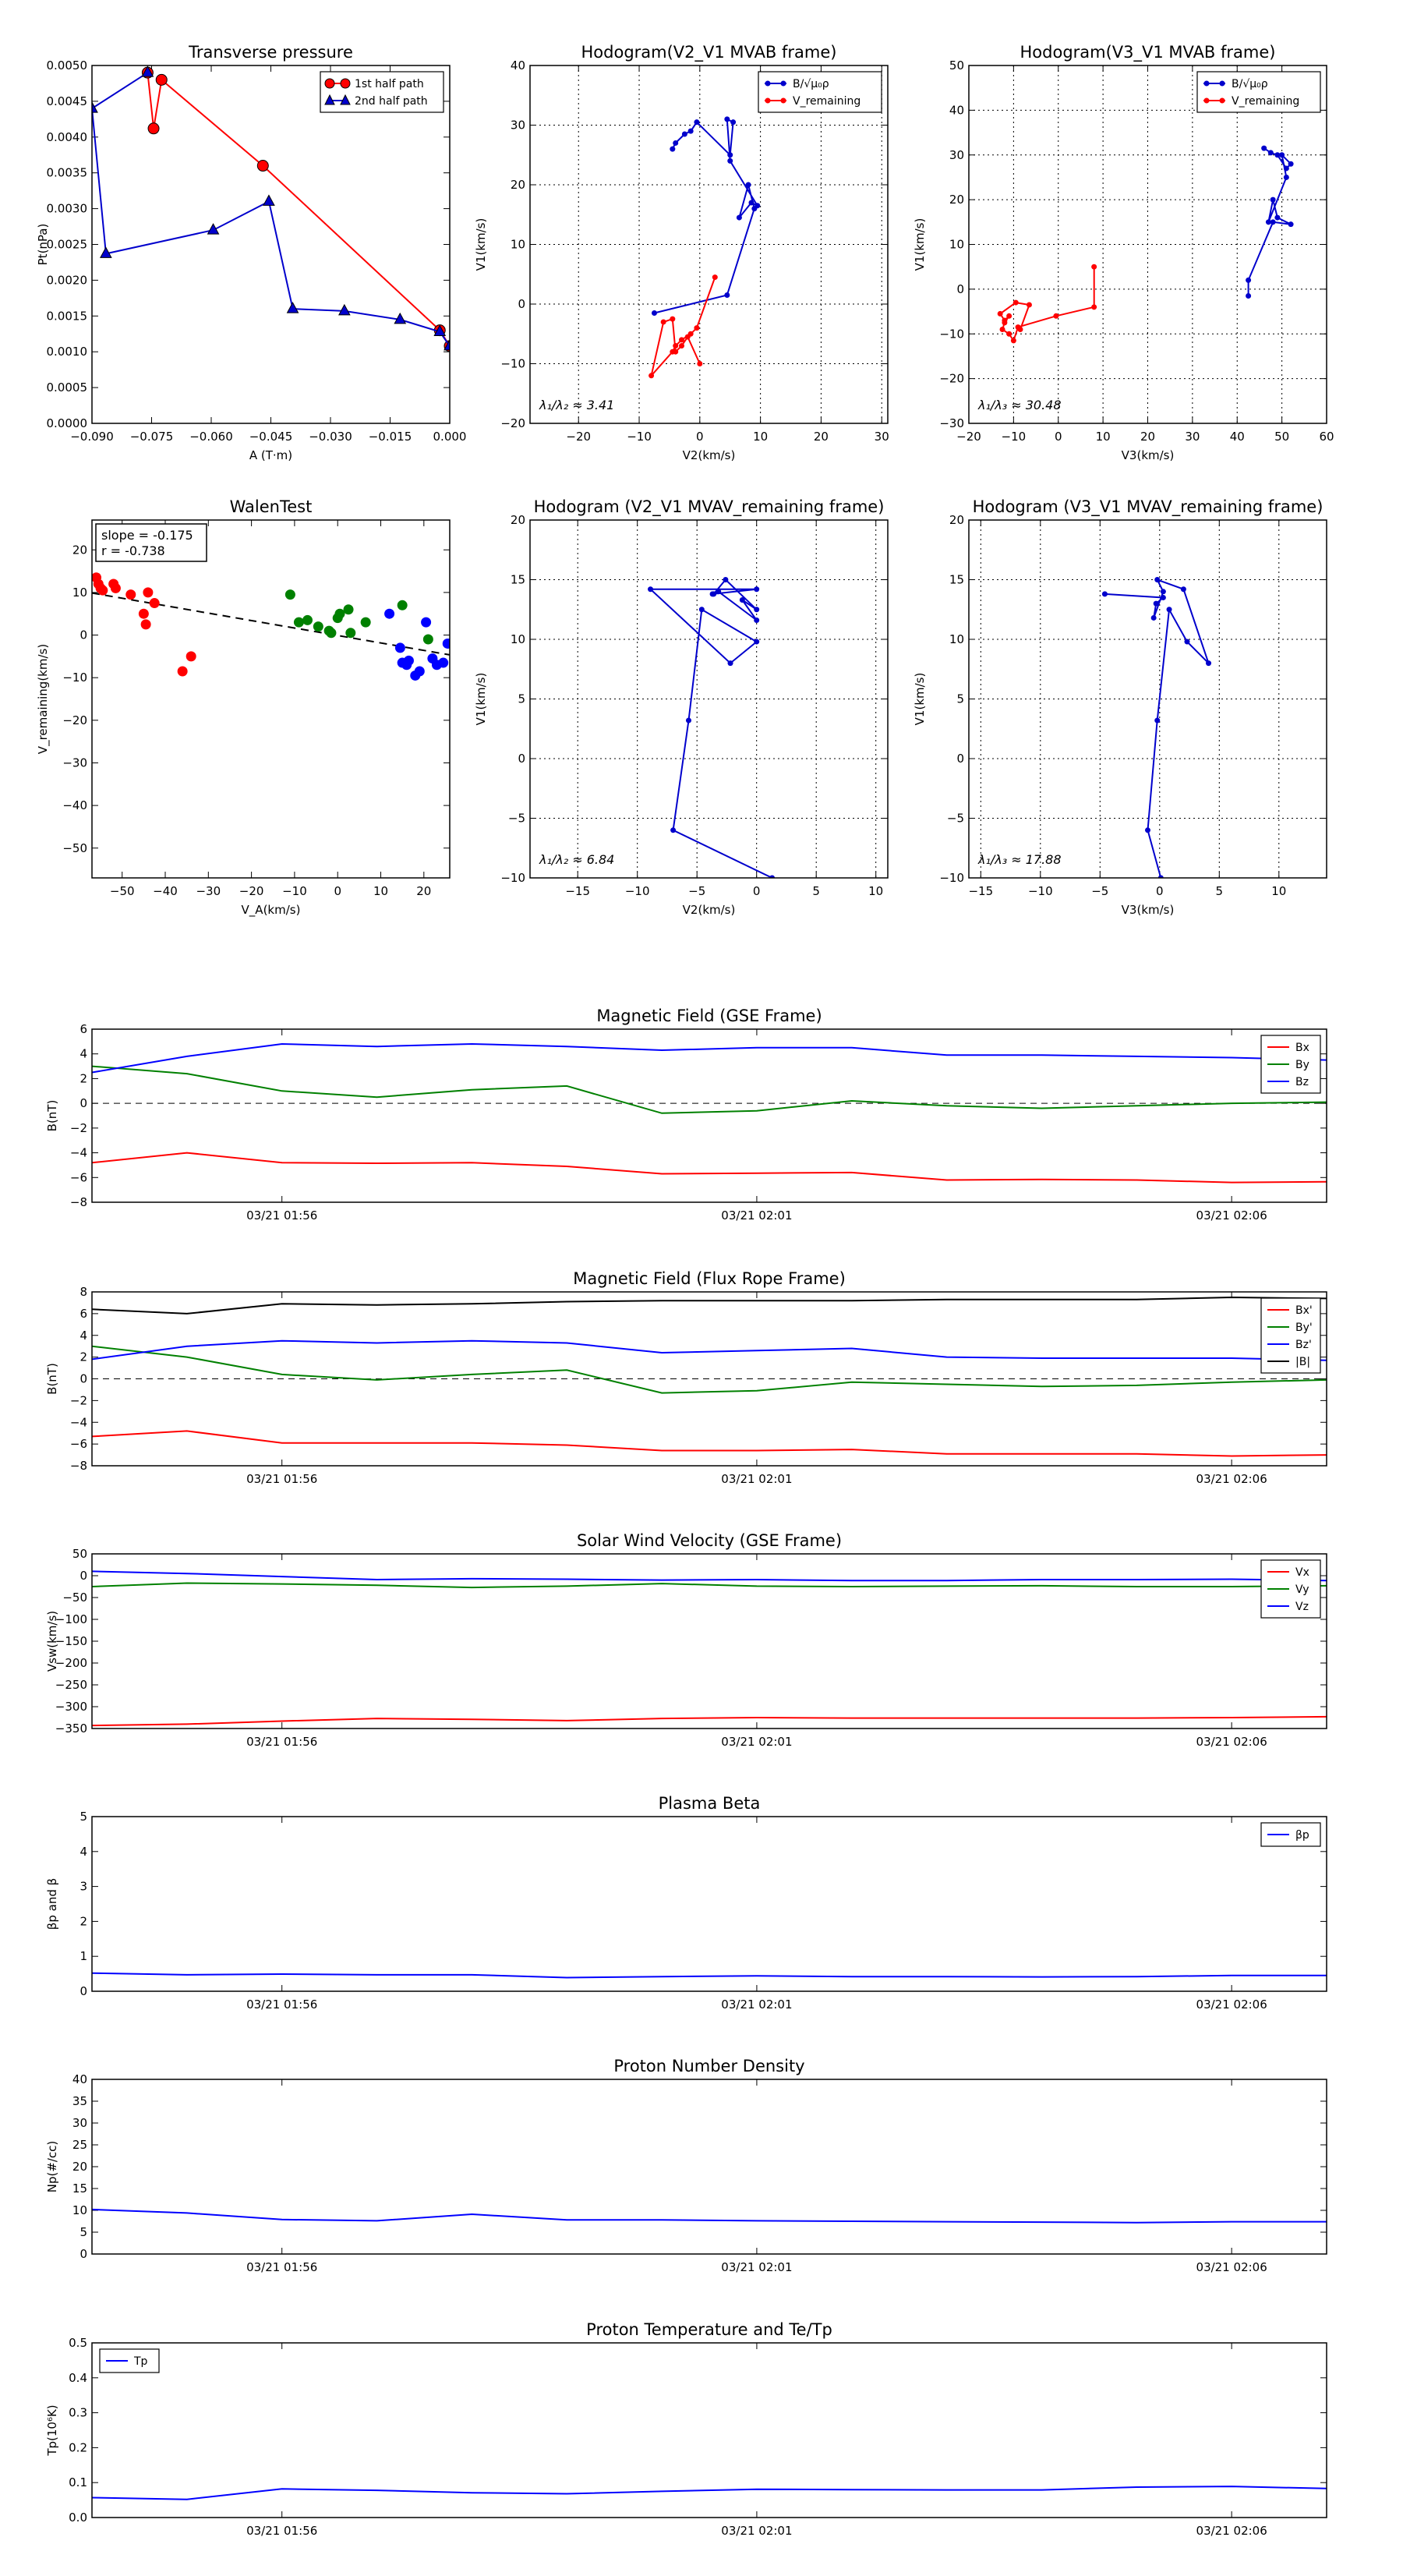  I want to click on x-tick-label: 30, so click(882, 437).